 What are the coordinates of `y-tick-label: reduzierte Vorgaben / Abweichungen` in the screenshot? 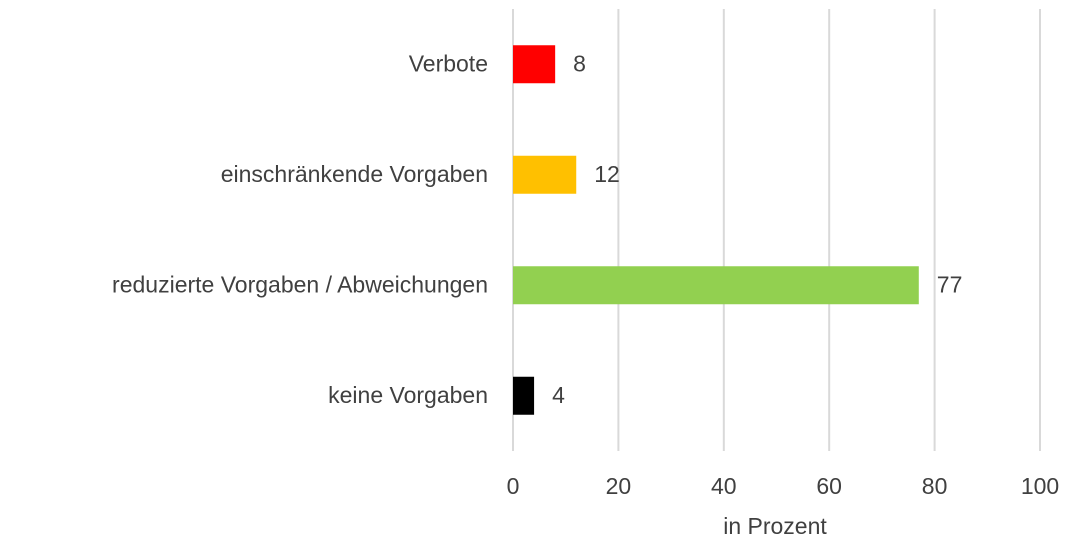 It's located at (300, 284).